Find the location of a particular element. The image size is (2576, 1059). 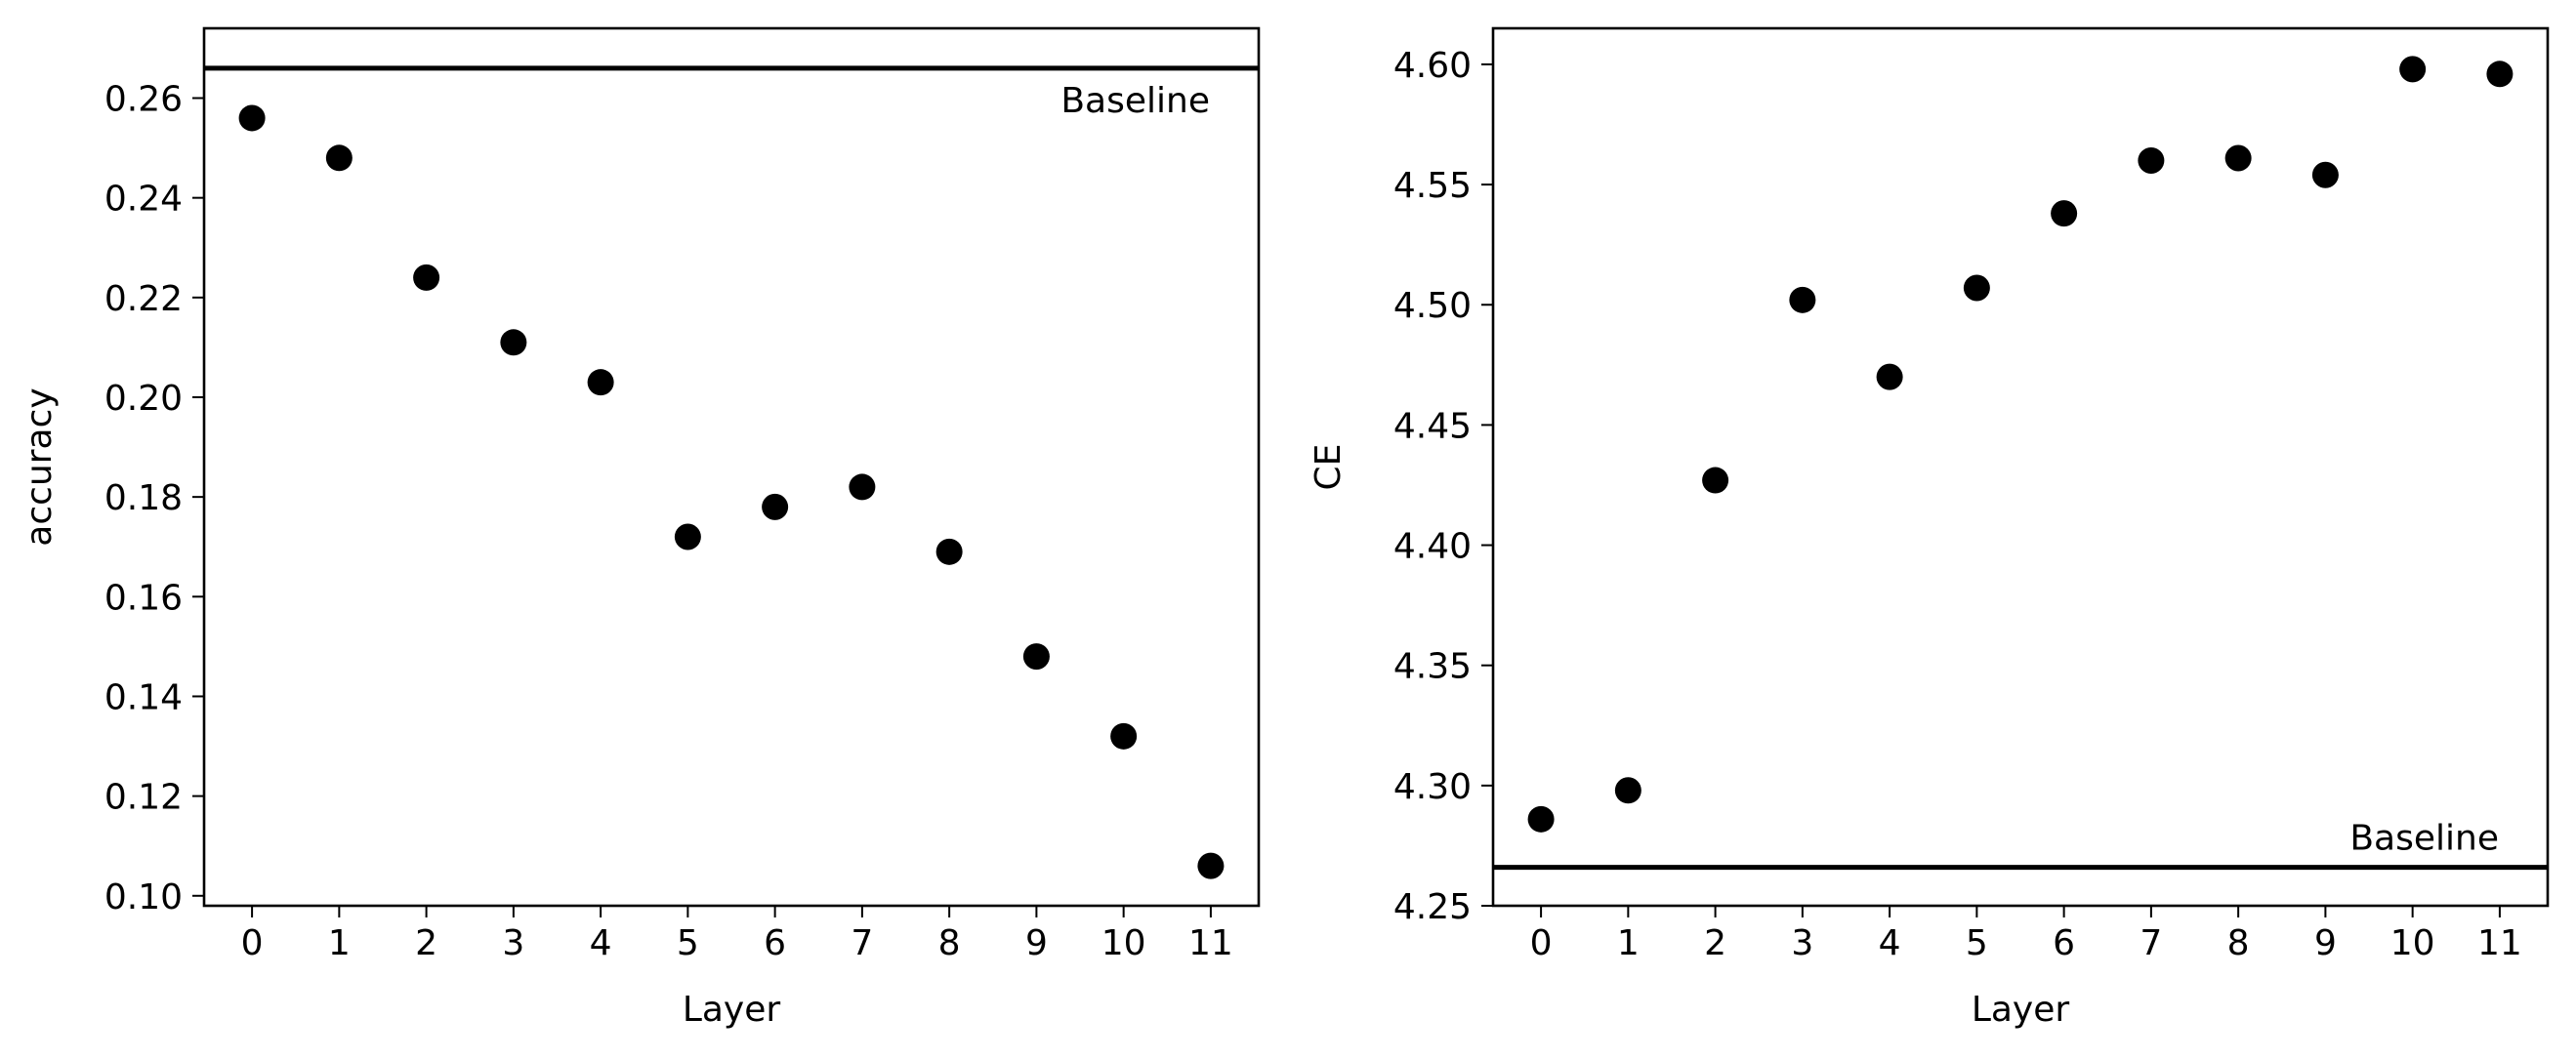

y-tick-label: 4.30 is located at coordinates (1432, 787).